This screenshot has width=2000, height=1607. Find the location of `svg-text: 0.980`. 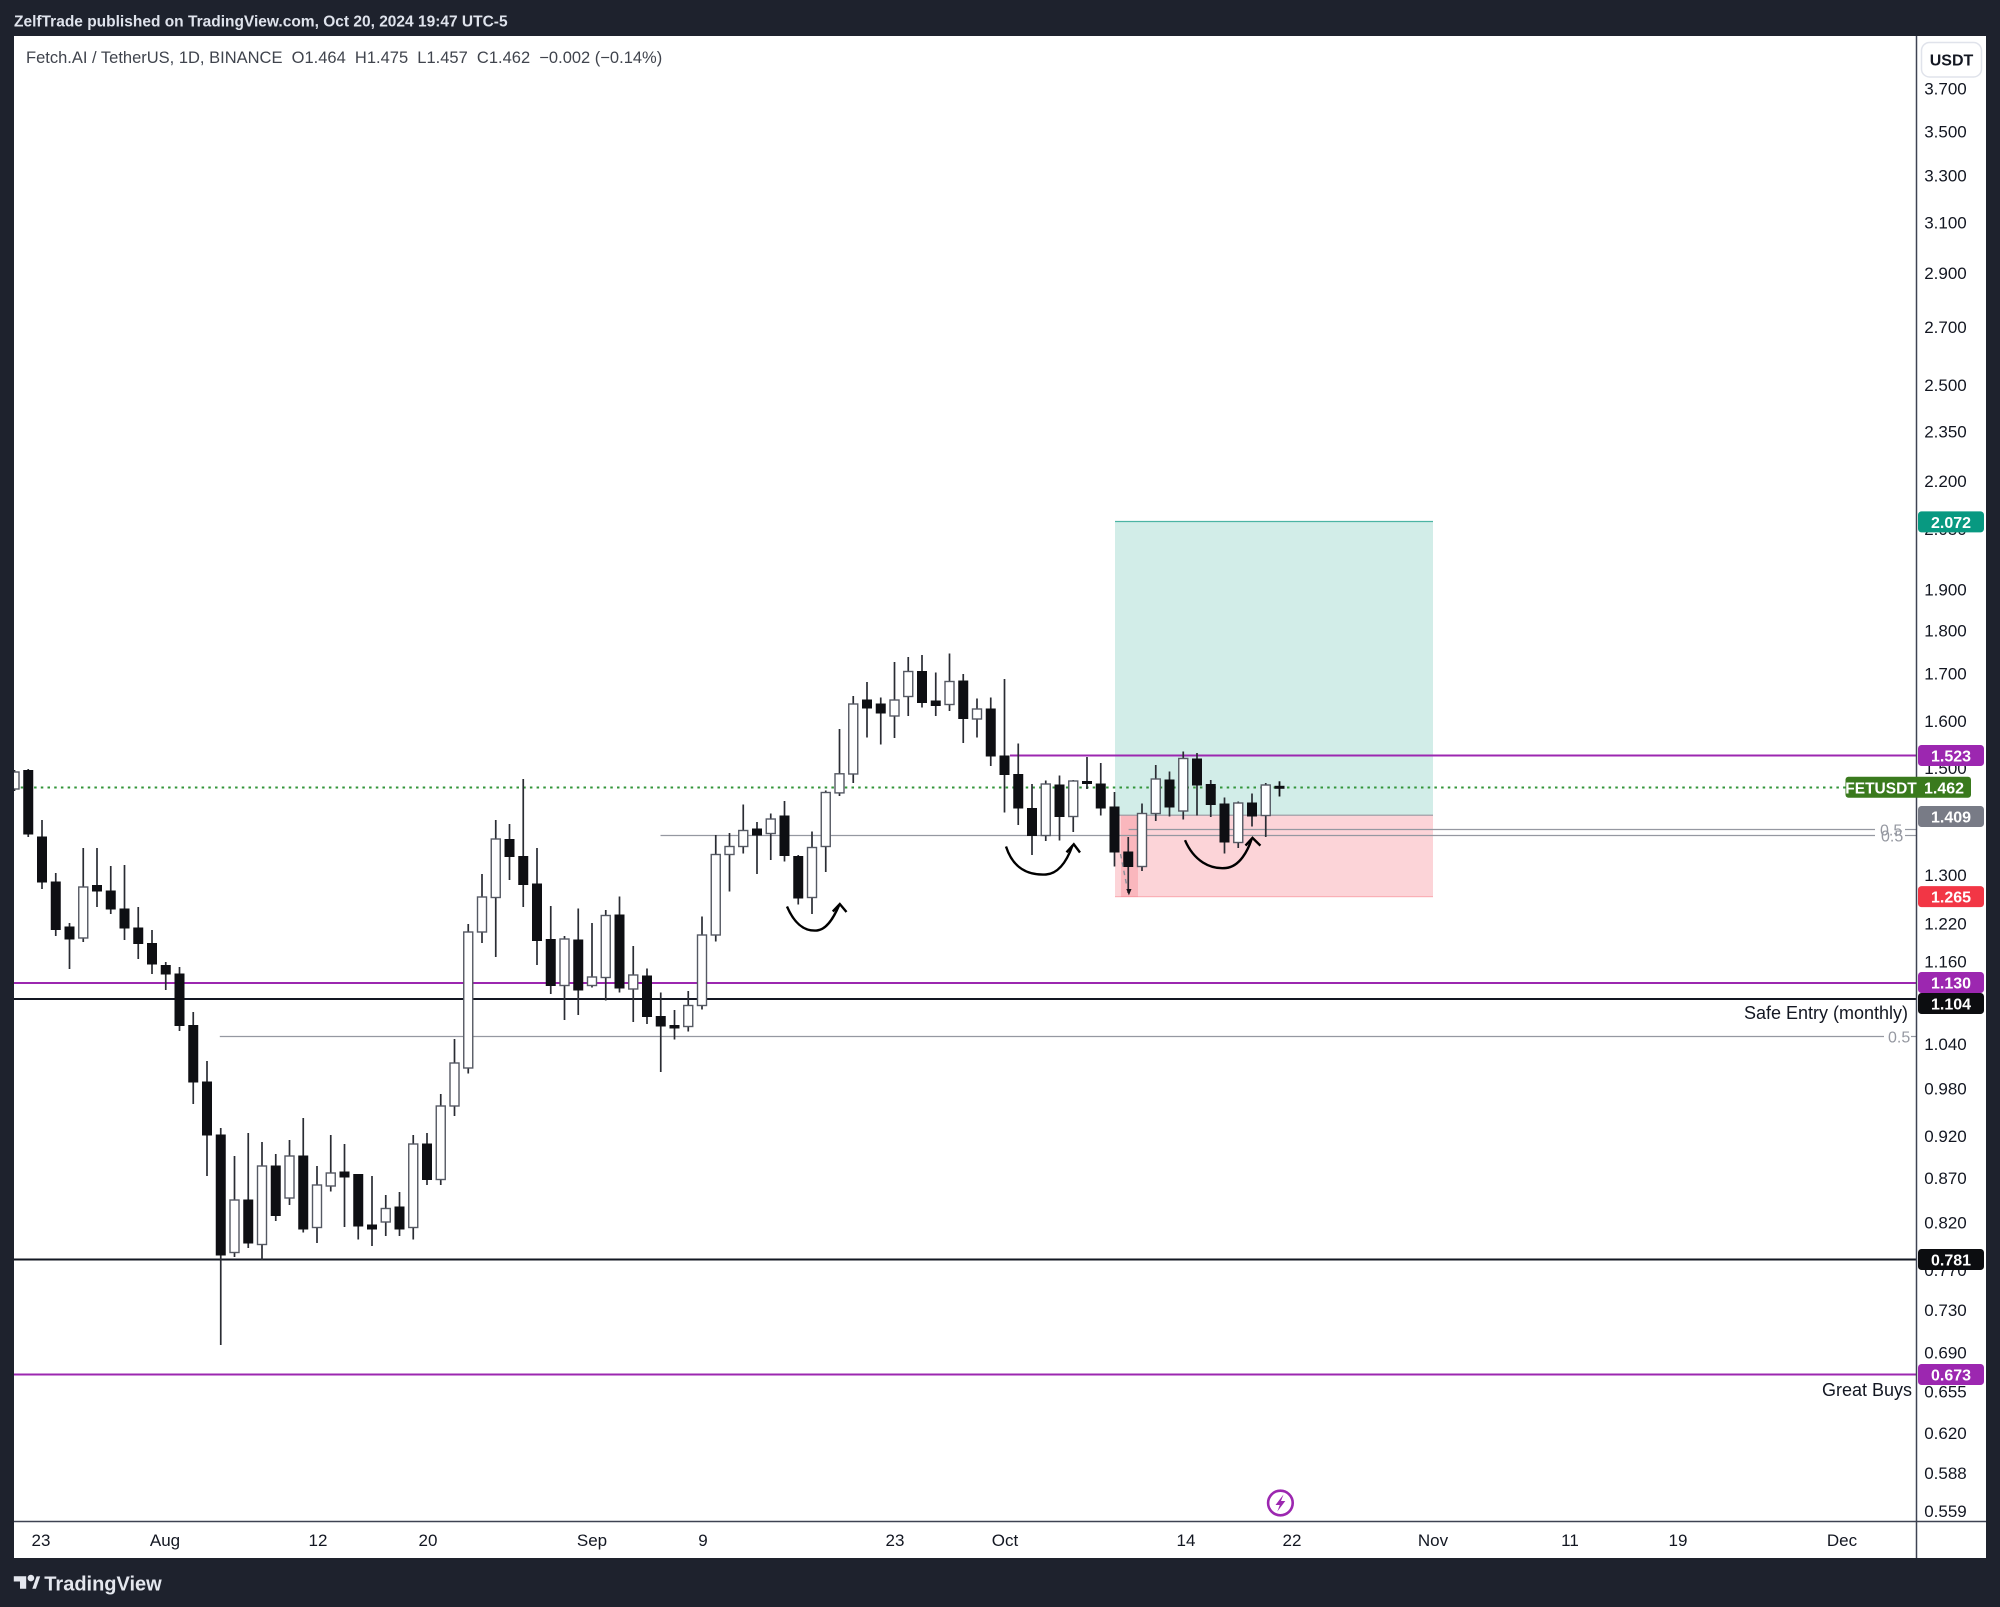

svg-text: 0.980 is located at coordinates (1945, 1089).